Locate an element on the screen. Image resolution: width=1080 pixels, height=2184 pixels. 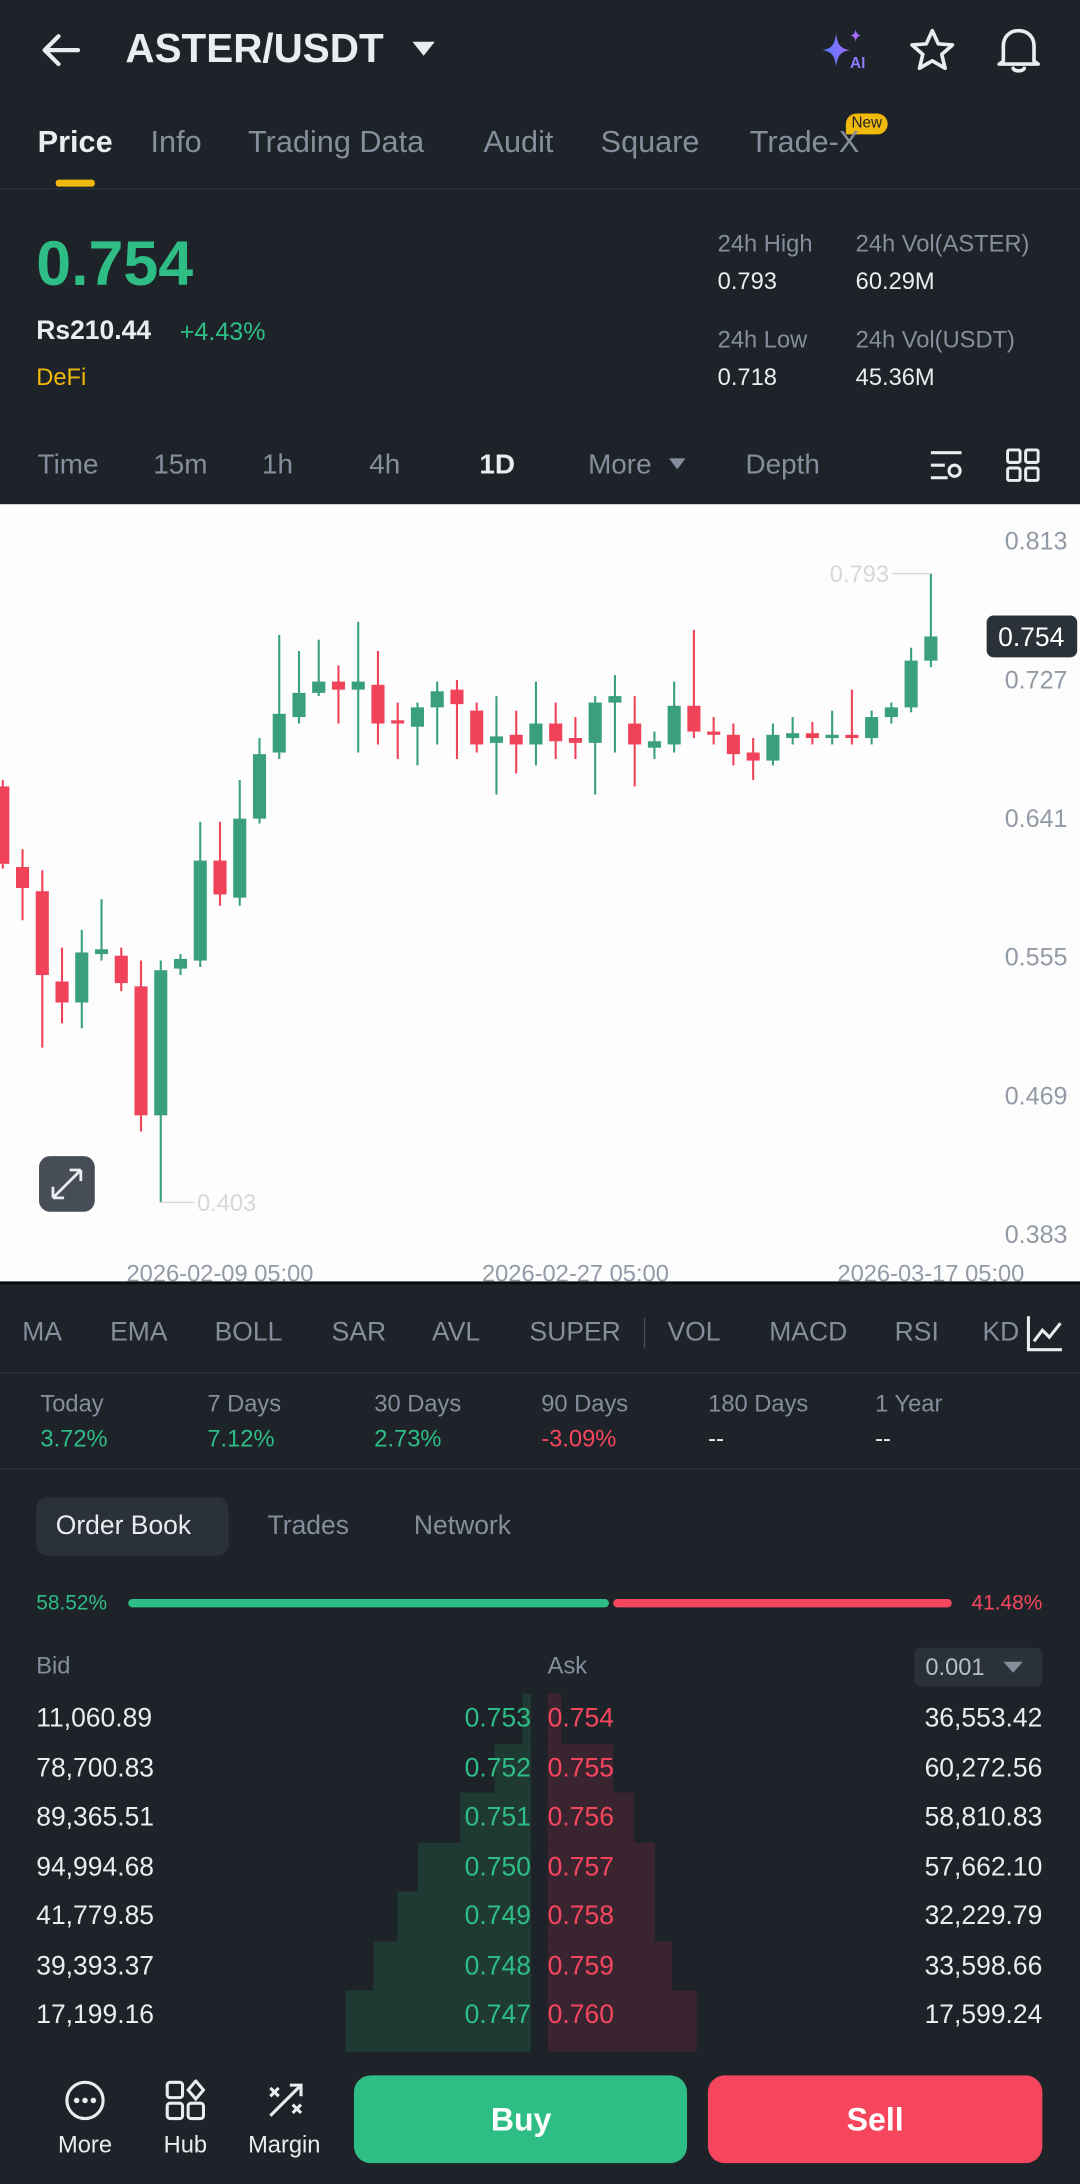
indicator: MA is located at coordinates (42, 1333).